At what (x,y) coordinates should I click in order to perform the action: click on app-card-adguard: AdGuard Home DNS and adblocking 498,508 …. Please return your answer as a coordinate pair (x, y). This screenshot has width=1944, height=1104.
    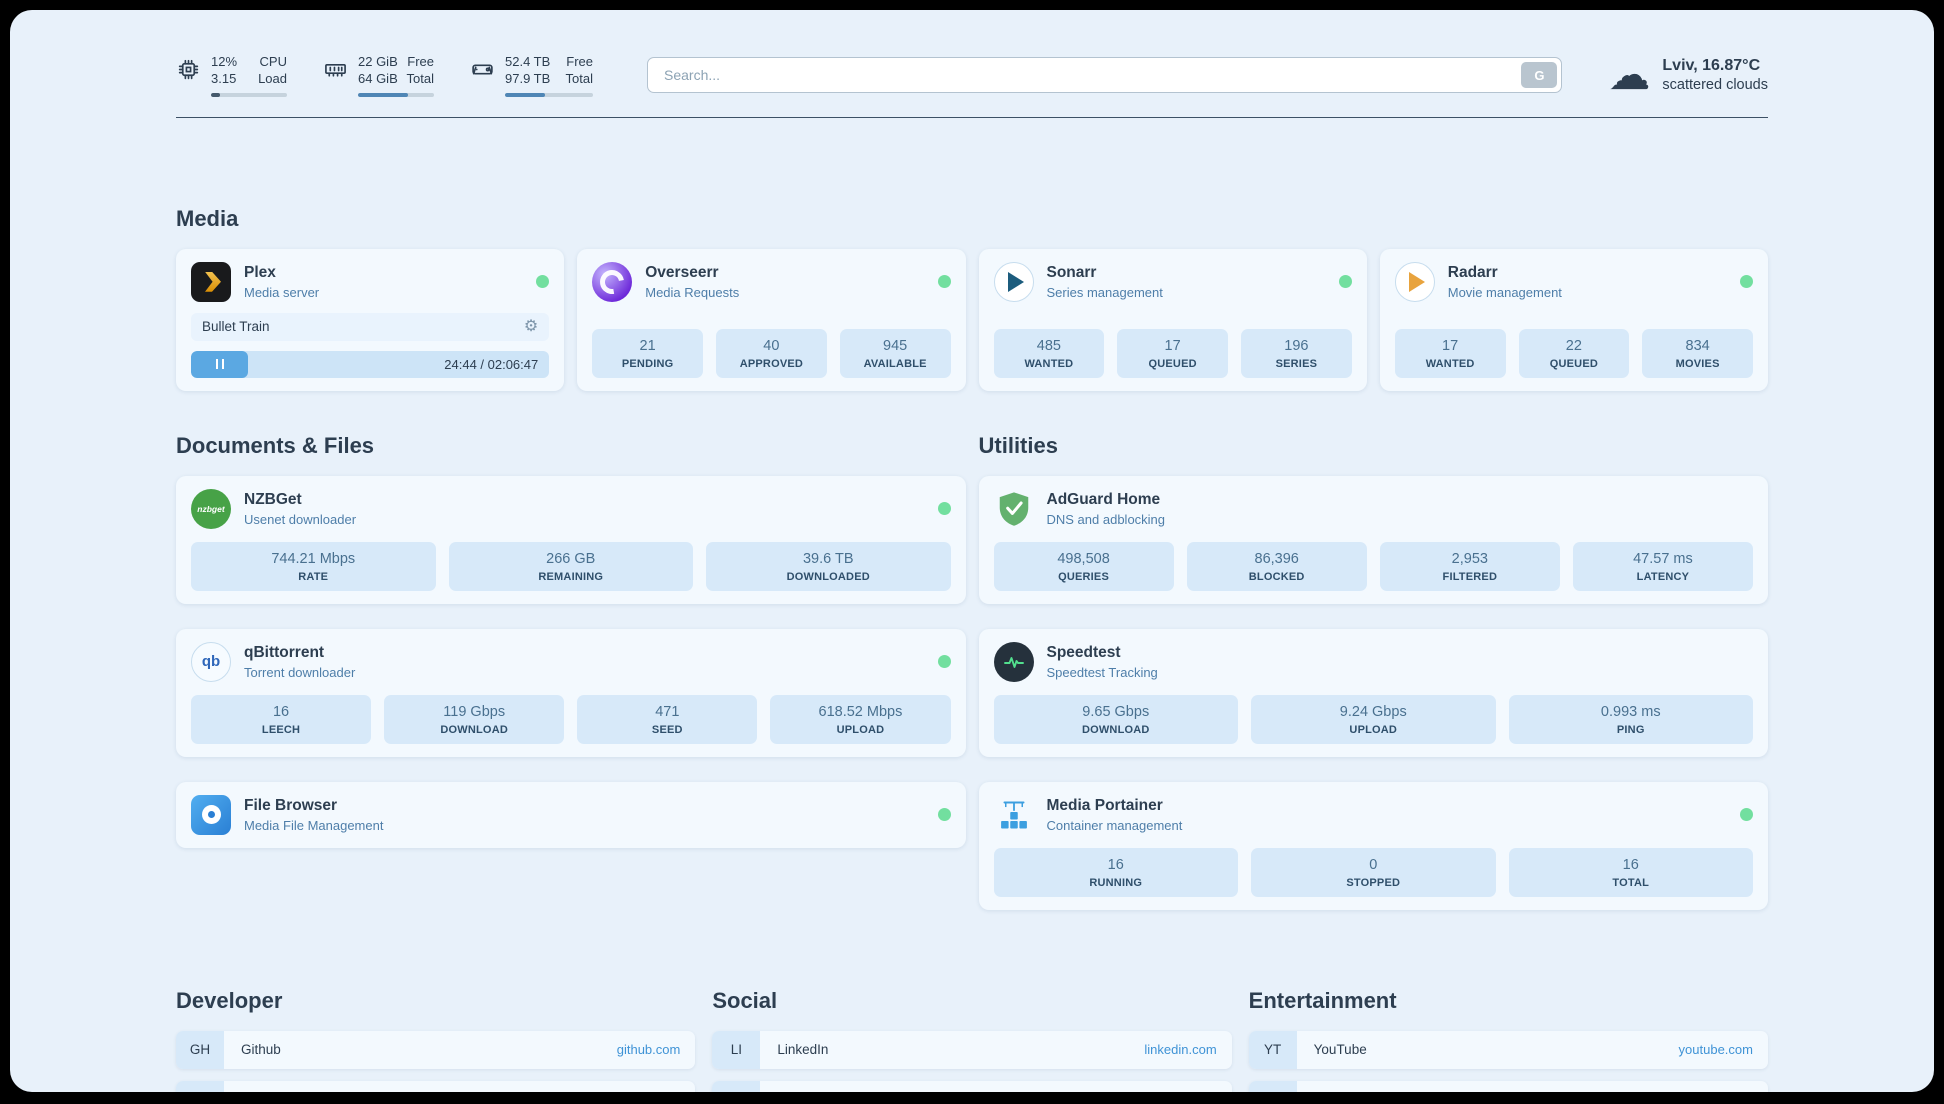
    Looking at the image, I should click on (1373, 539).